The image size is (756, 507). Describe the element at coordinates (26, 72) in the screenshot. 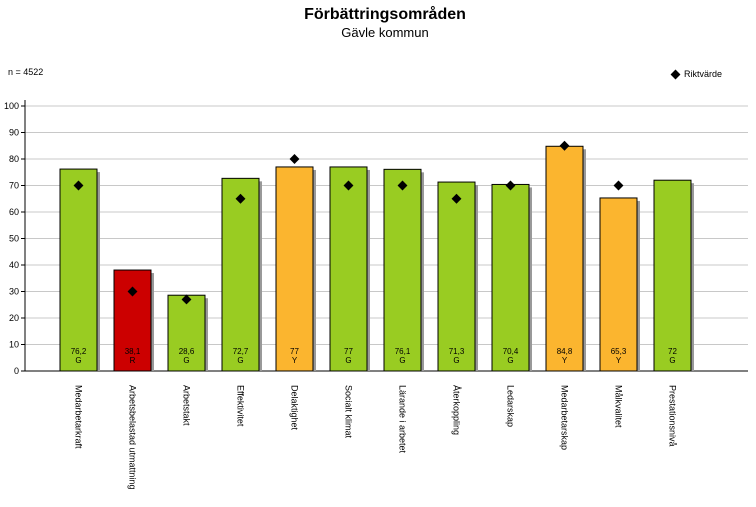

I see `sample-size-label: n = 4522` at that location.